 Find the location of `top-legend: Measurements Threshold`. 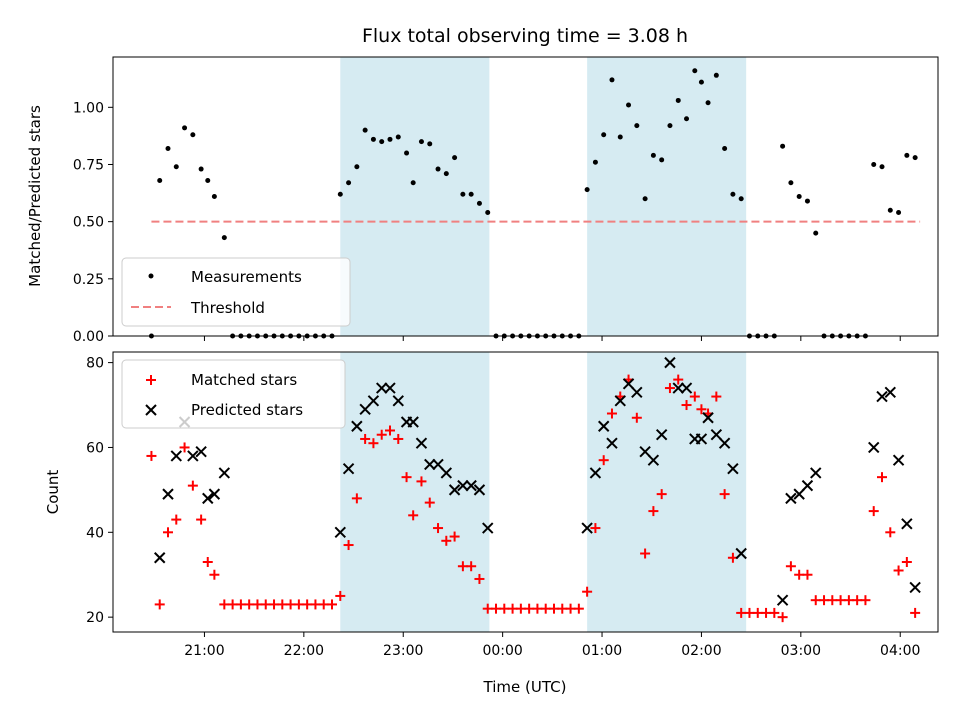

top-legend: Measurements Threshold is located at coordinates (236, 292).